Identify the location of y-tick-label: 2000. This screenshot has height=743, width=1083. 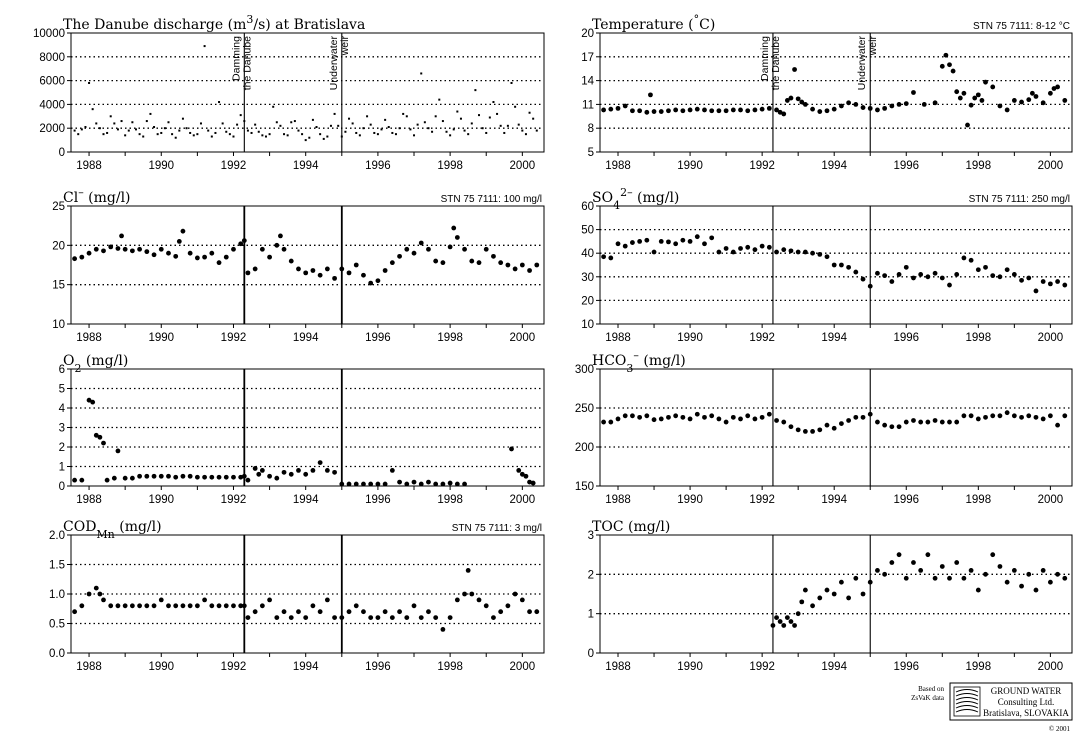
(52, 129).